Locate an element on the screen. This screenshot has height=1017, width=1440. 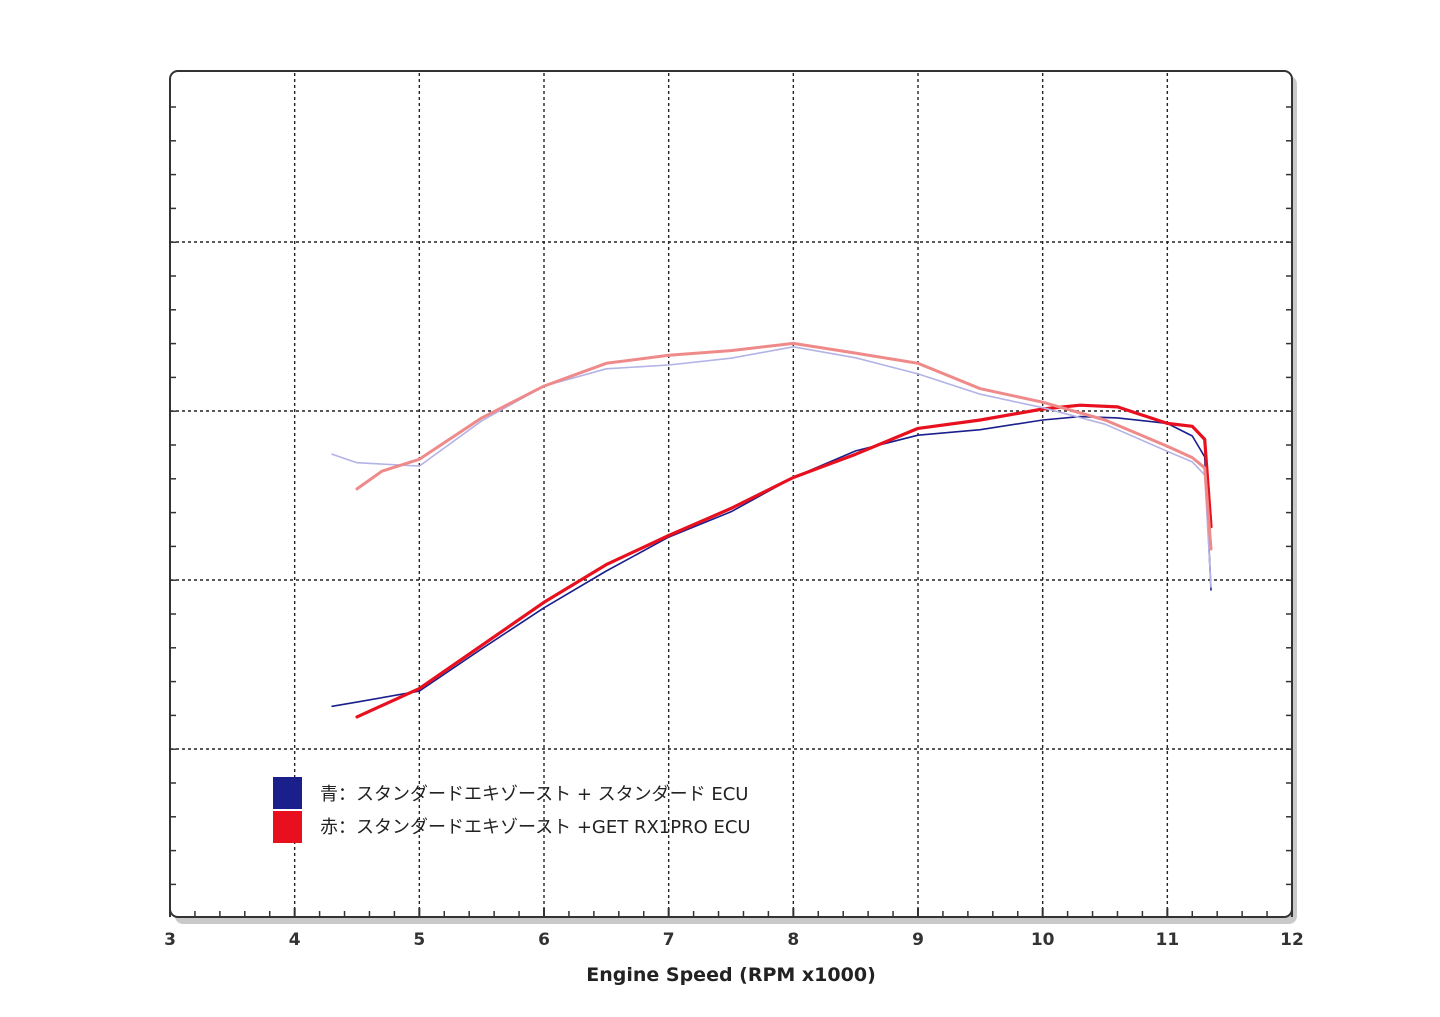
x-axis-minor-ticks is located at coordinates (731, 912).